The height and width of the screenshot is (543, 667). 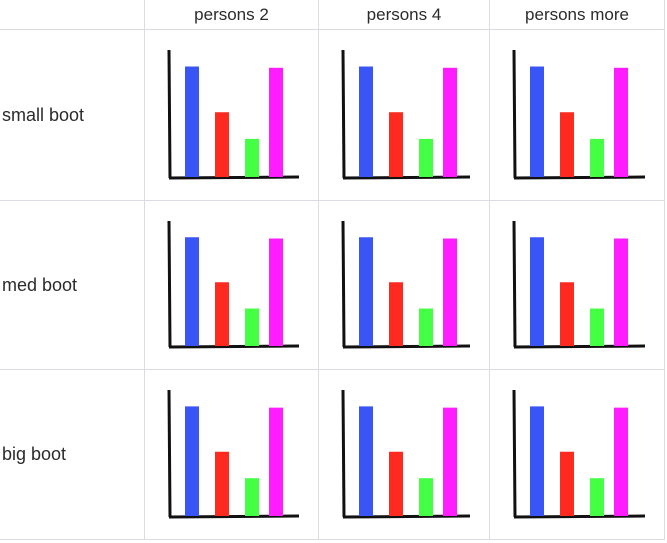 What do you see at coordinates (404, 15) in the screenshot?
I see `column-header-persons-4: persons 4` at bounding box center [404, 15].